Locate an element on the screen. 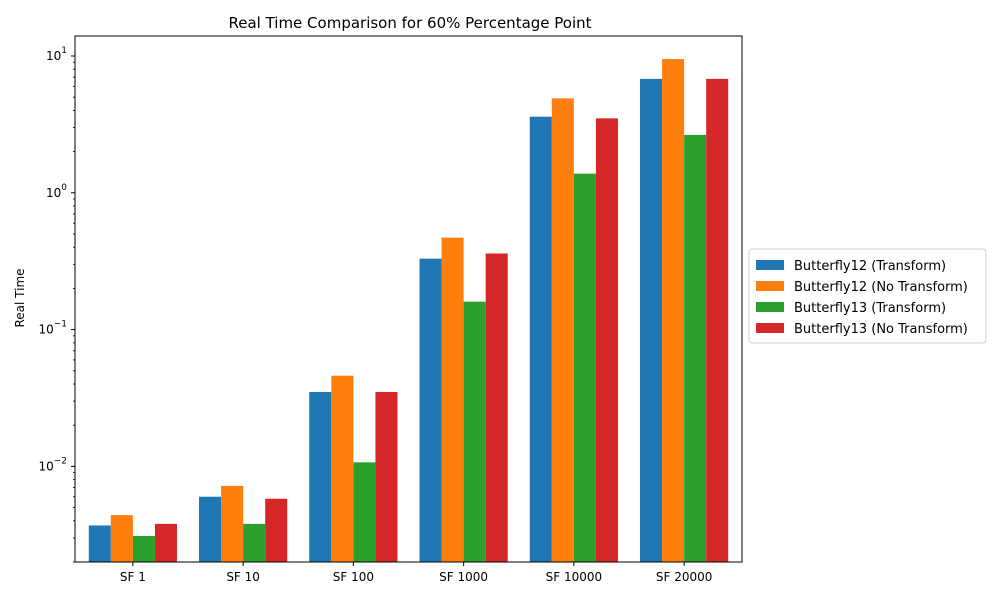 The width and height of the screenshot is (1000, 600). x-tick-label-1: SF 10 is located at coordinates (243, 577).